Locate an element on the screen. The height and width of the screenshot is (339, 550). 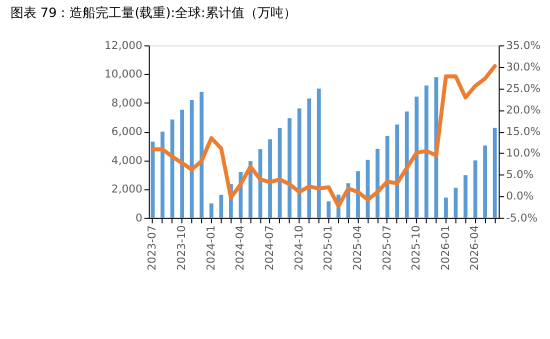
y-tick-label: 6,000 is located at coordinates (127, 131).